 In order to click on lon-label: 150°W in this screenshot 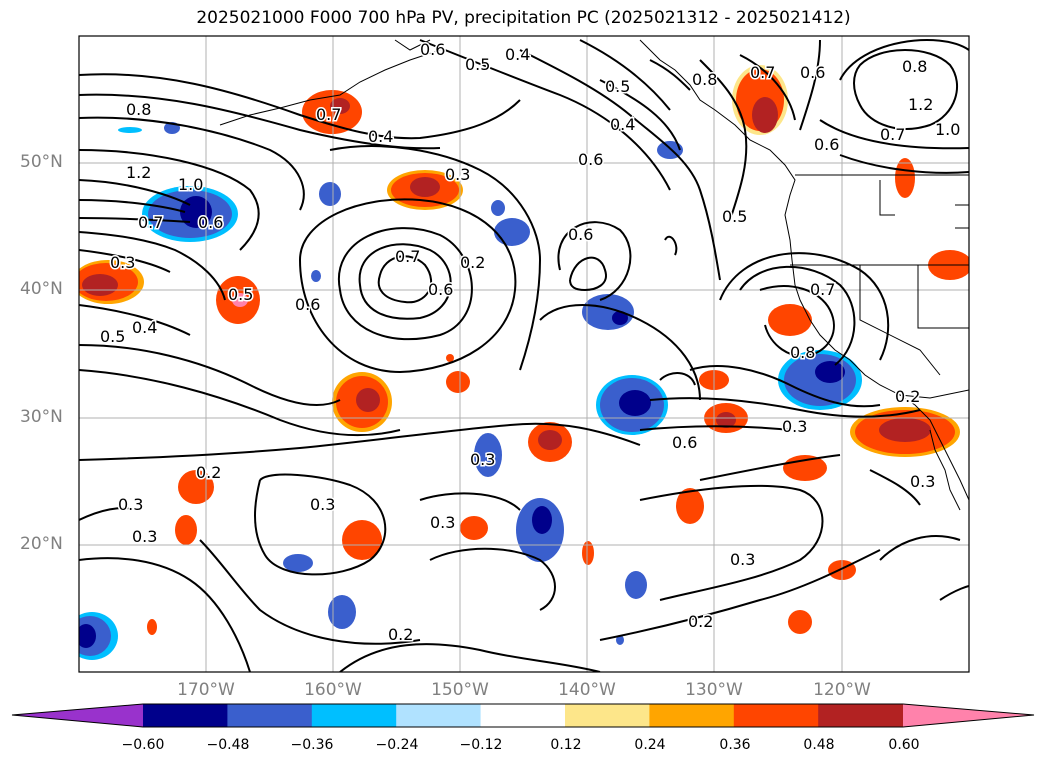, I will do `click(460, 690)`.